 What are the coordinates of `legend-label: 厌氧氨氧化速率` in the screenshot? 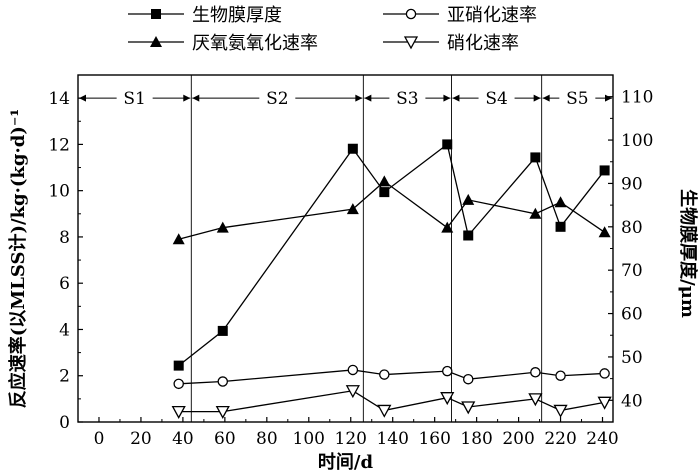 It's located at (255, 43).